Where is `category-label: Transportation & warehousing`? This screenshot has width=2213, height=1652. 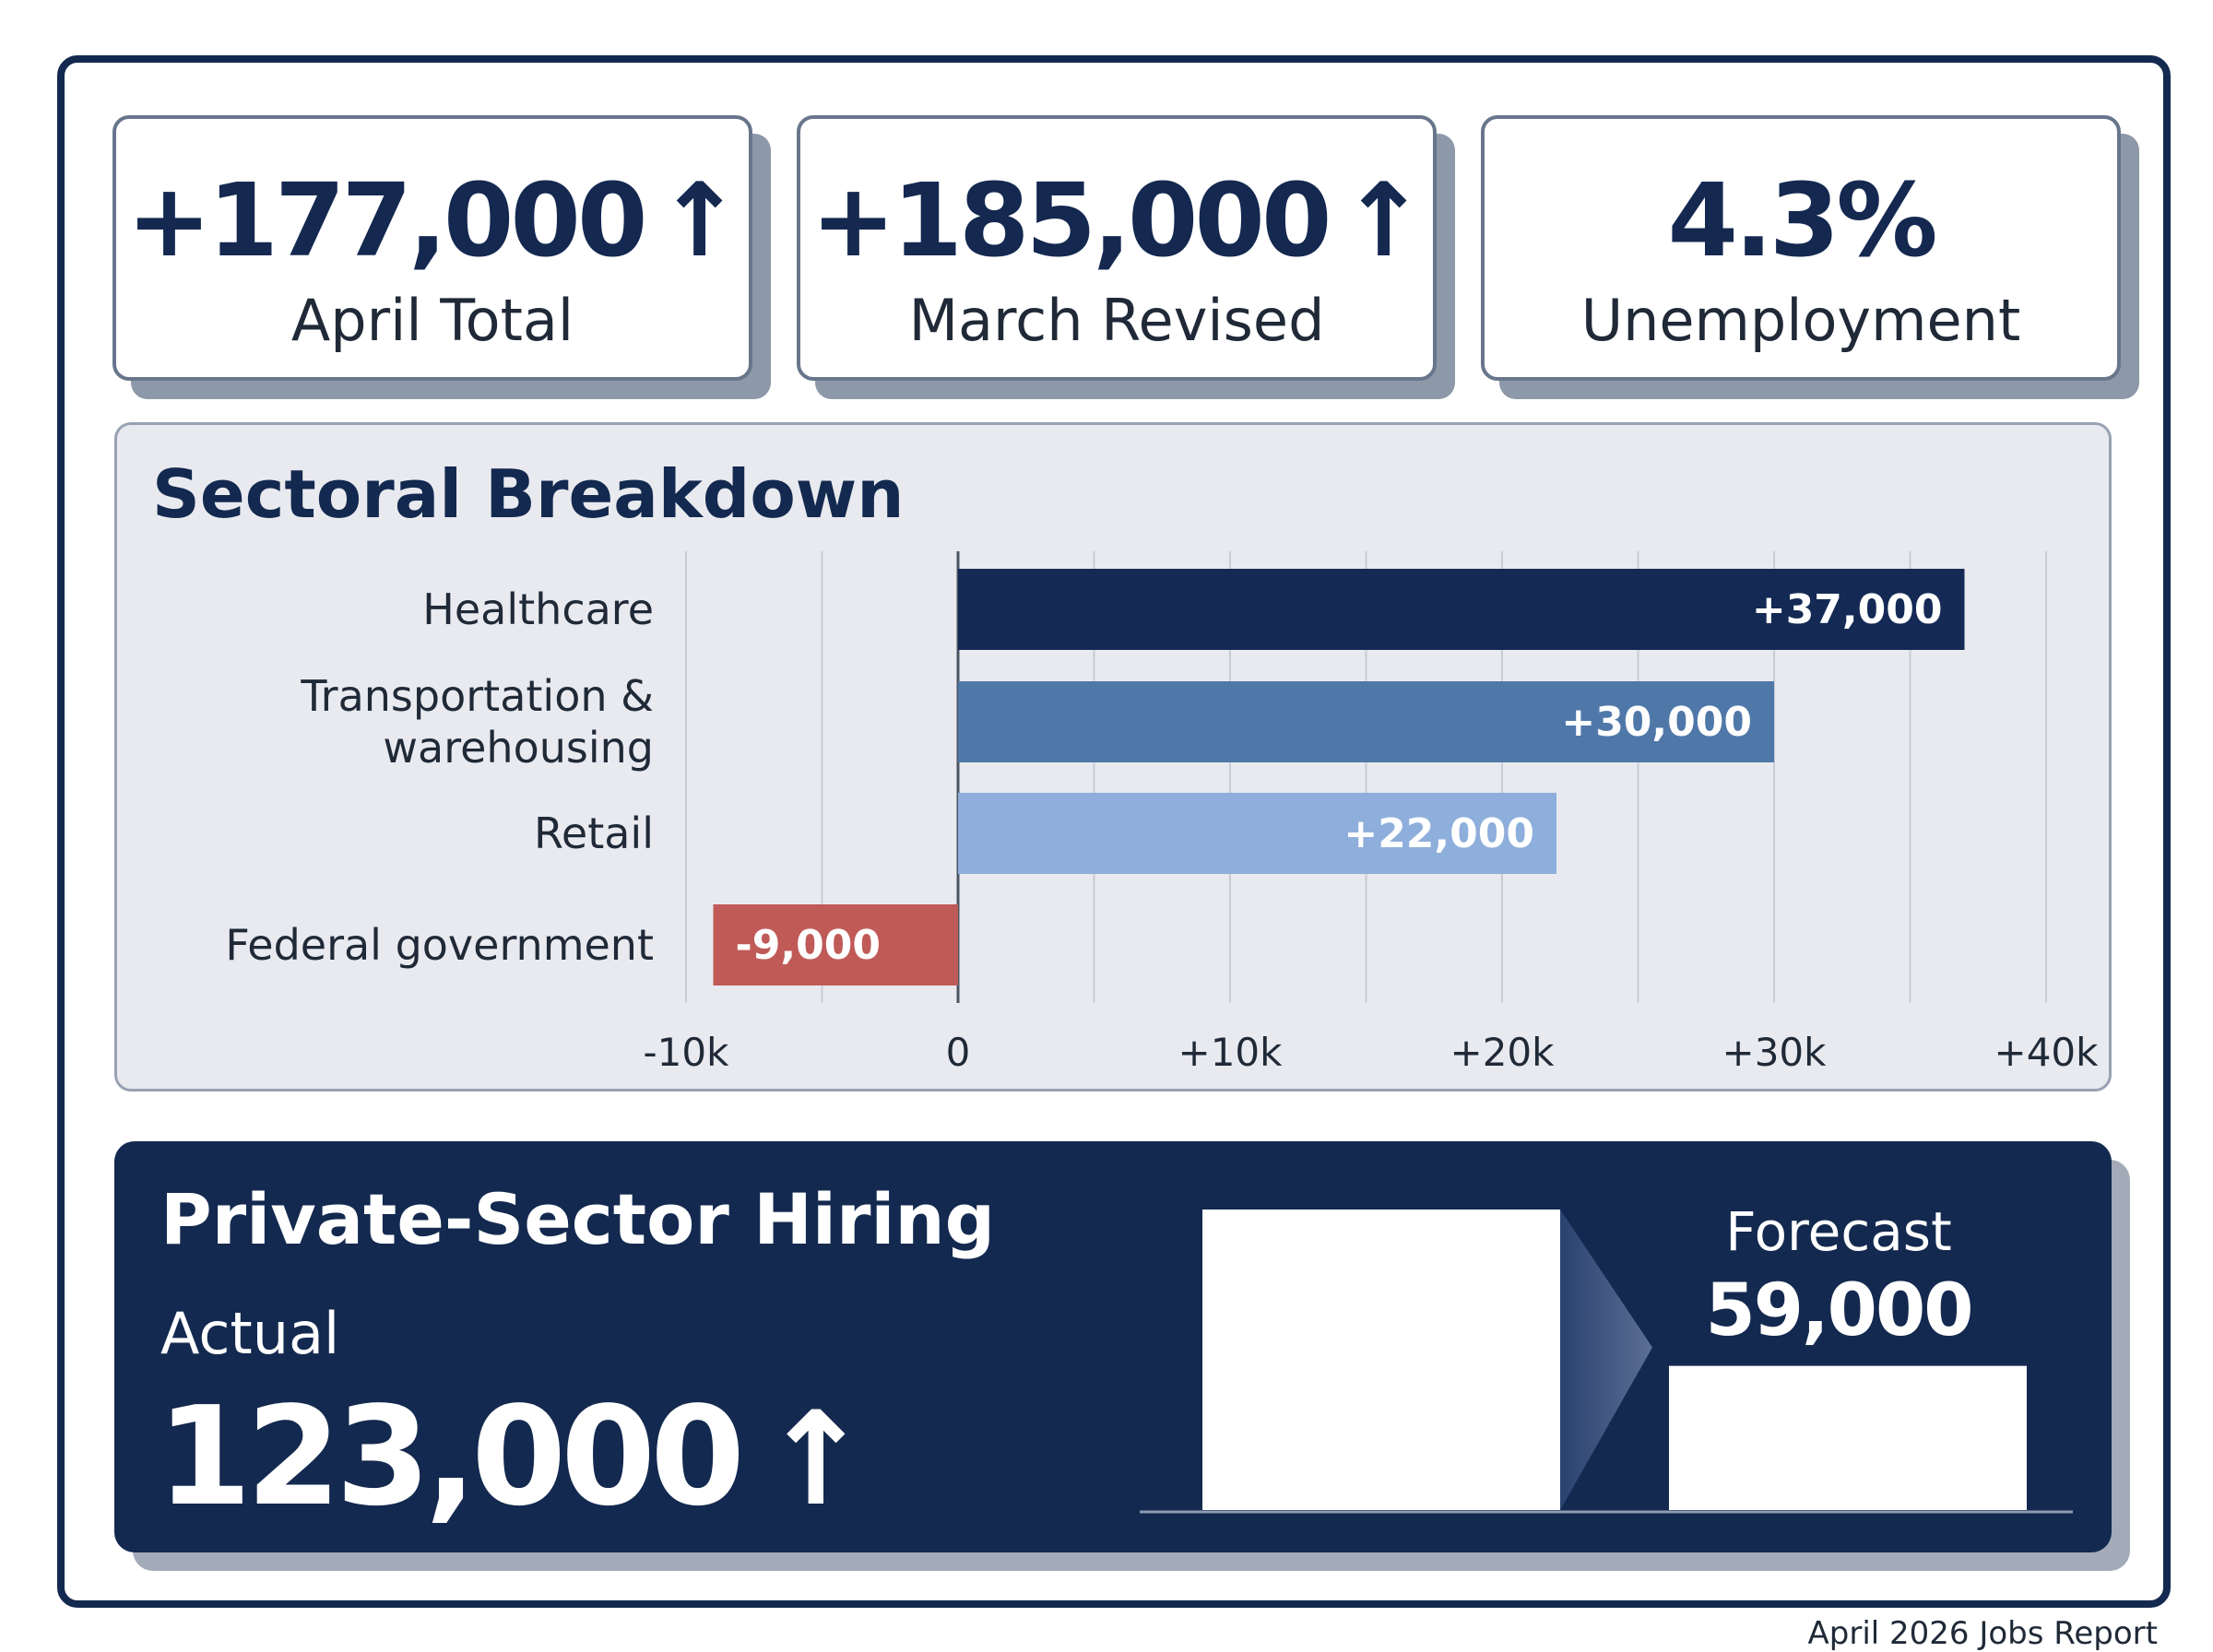 category-label: Transportation & warehousing is located at coordinates (477, 722).